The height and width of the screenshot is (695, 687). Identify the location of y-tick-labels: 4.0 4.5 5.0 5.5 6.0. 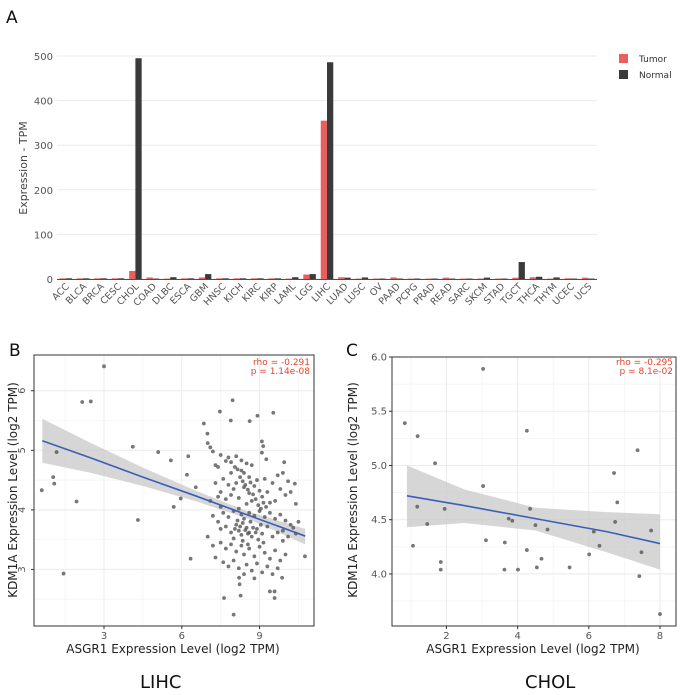
(381, 466).